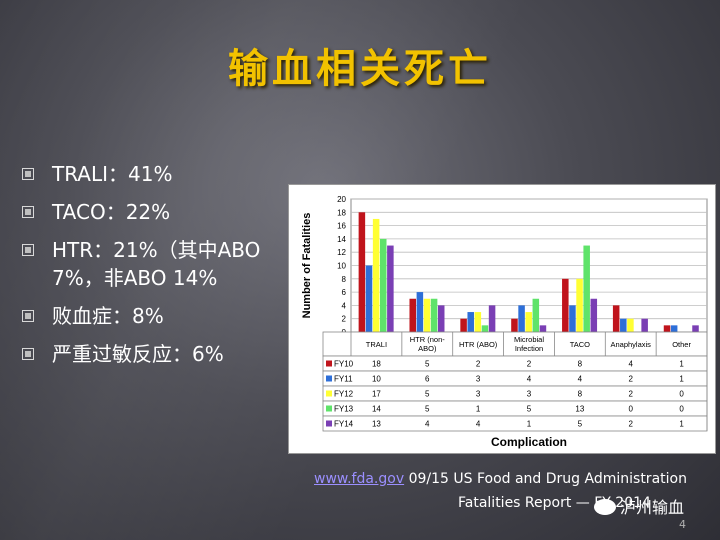 This screenshot has height=540, width=720. Describe the element at coordinates (681, 344) in the screenshot. I see `category-label: Other` at that location.